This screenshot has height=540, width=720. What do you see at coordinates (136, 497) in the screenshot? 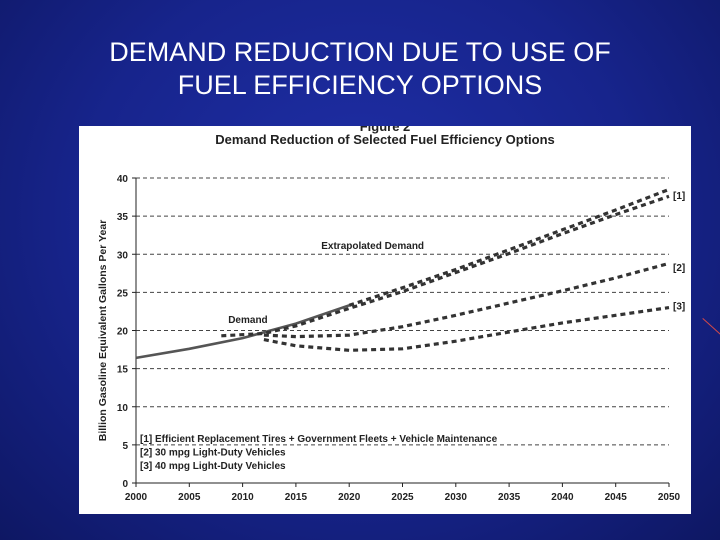
I see `x-tick-label-2000: 2000` at bounding box center [136, 497].